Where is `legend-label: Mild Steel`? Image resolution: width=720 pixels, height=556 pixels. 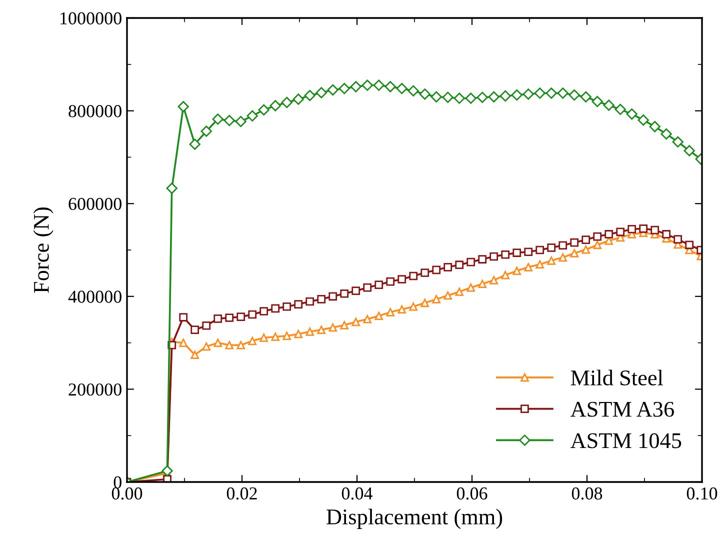
legend-label: Mild Steel is located at coordinates (617, 378).